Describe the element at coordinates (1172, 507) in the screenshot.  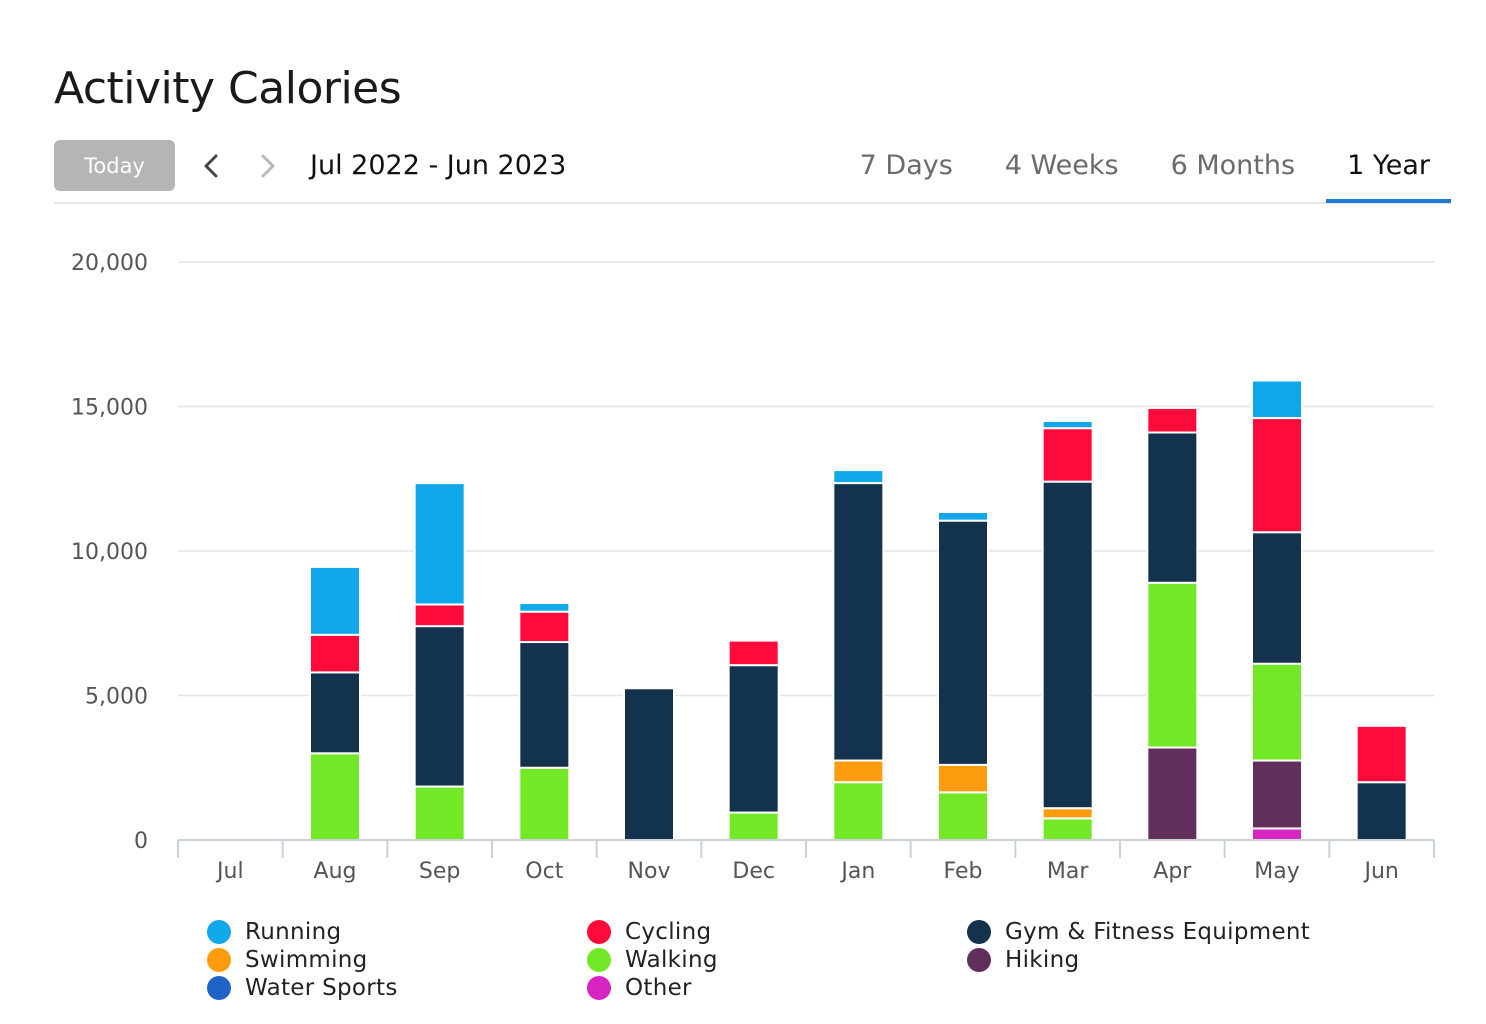
I see `bar-apr-gym` at that location.